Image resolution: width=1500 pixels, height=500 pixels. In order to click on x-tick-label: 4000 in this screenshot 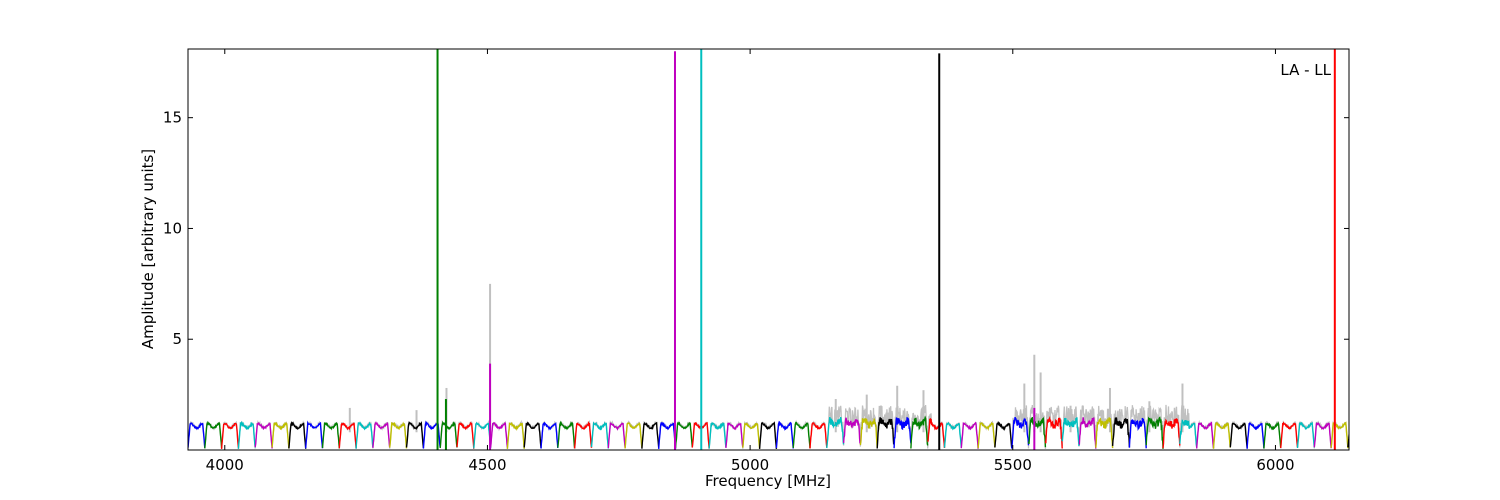, I will do `click(225, 465)`.